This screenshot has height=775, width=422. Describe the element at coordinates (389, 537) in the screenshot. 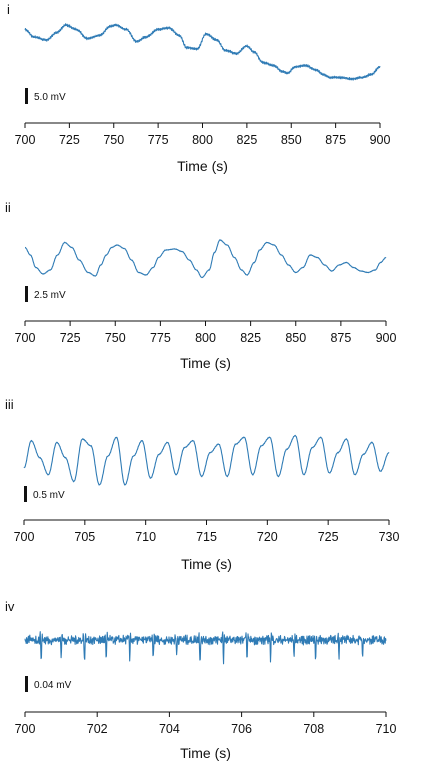

I see `x-tick-label: 730` at that location.